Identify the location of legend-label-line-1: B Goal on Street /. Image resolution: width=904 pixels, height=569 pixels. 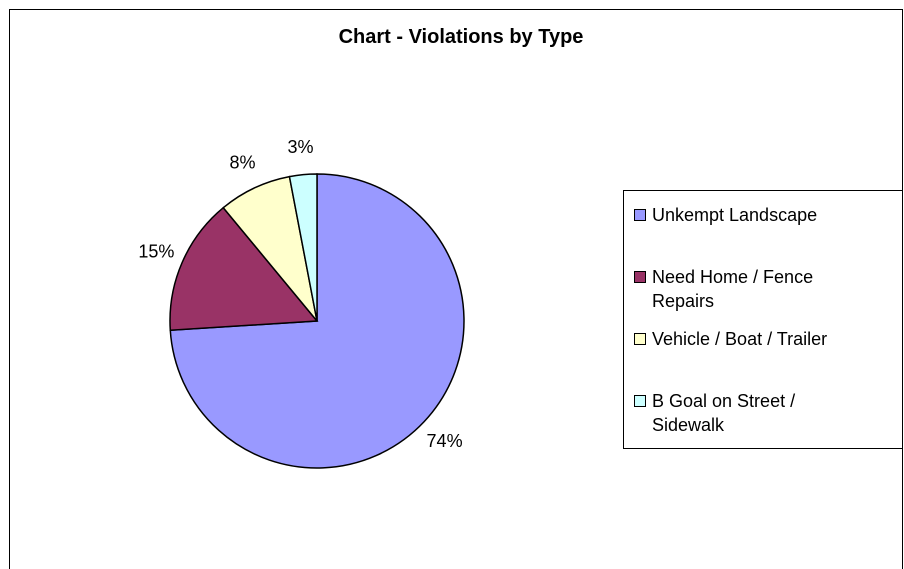
(724, 401).